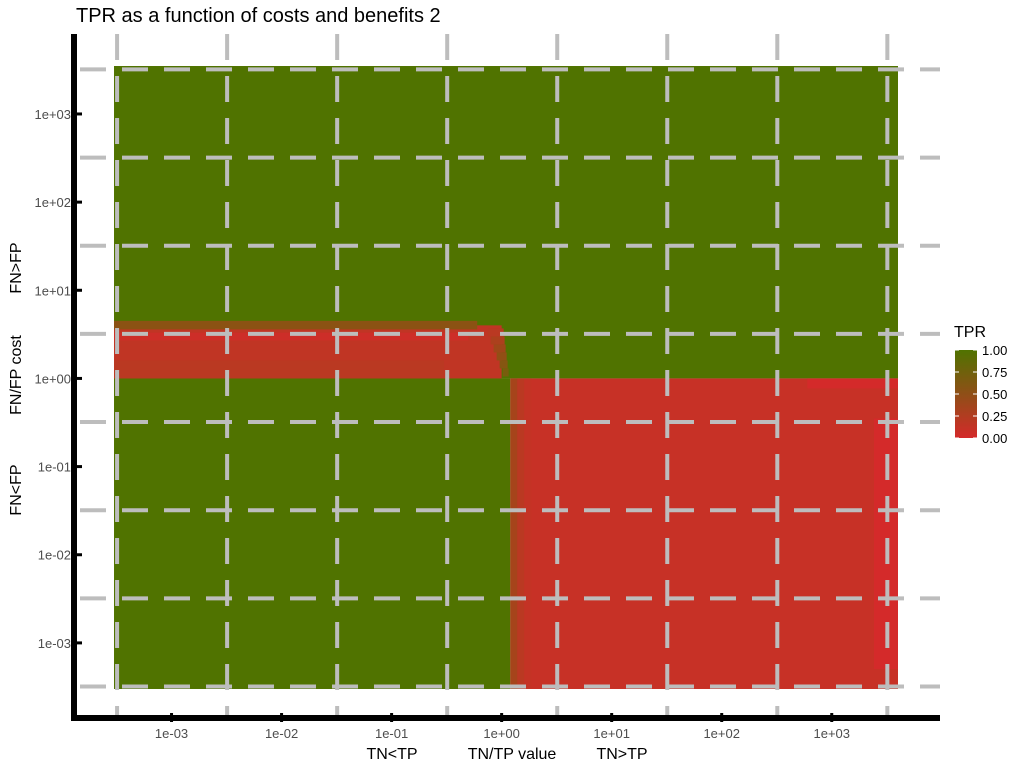 This screenshot has height=768, width=1024. What do you see at coordinates (994, 416) in the screenshot?
I see `legend-tick-label: 0.25` at bounding box center [994, 416].